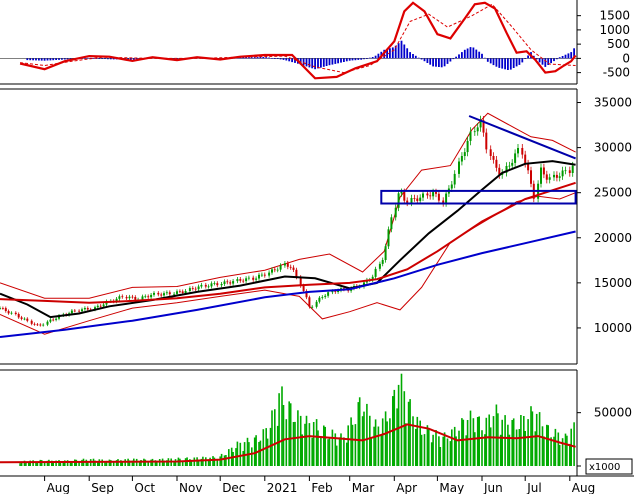  I want to click on volume-average-line, so click(288, 443).